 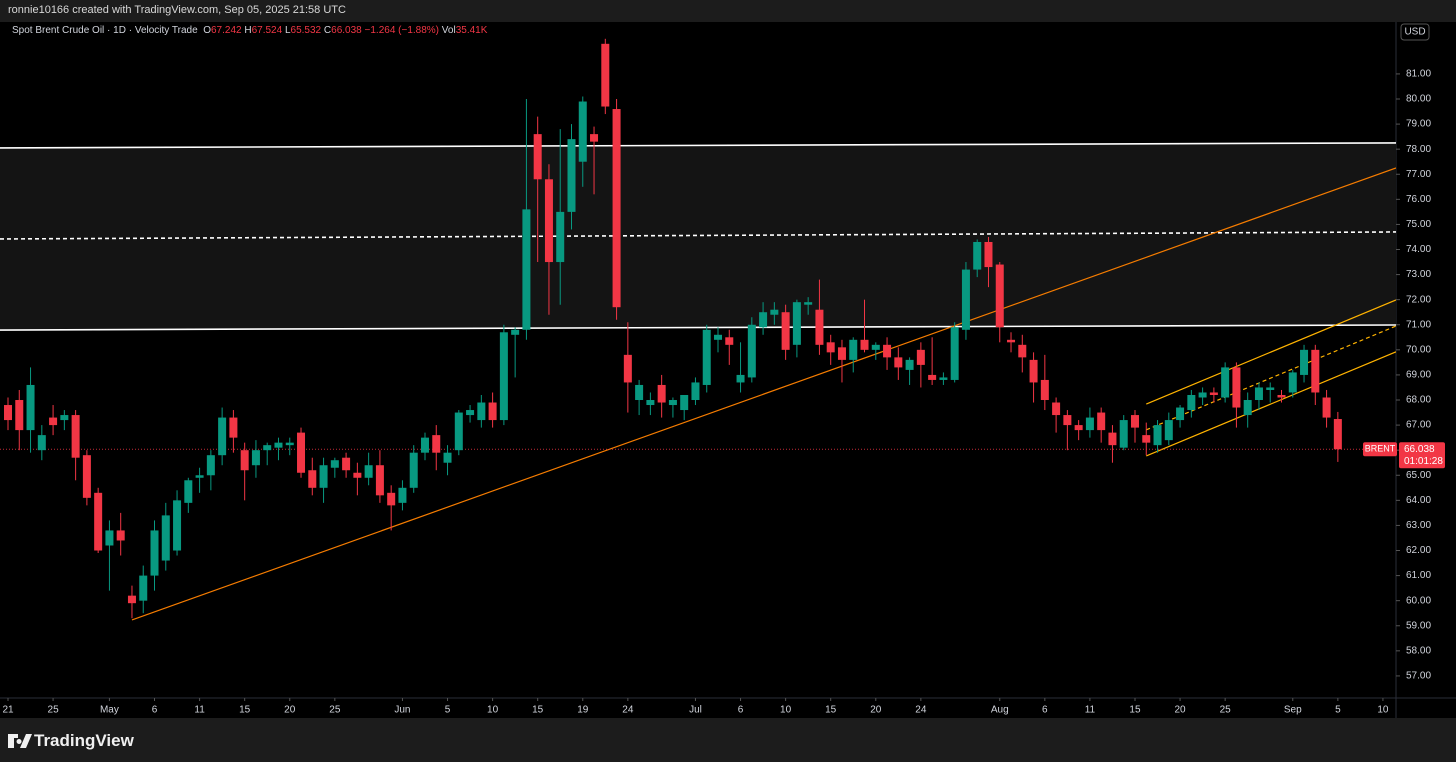 I want to click on x-tick-label: Jul, so click(x=695, y=710).